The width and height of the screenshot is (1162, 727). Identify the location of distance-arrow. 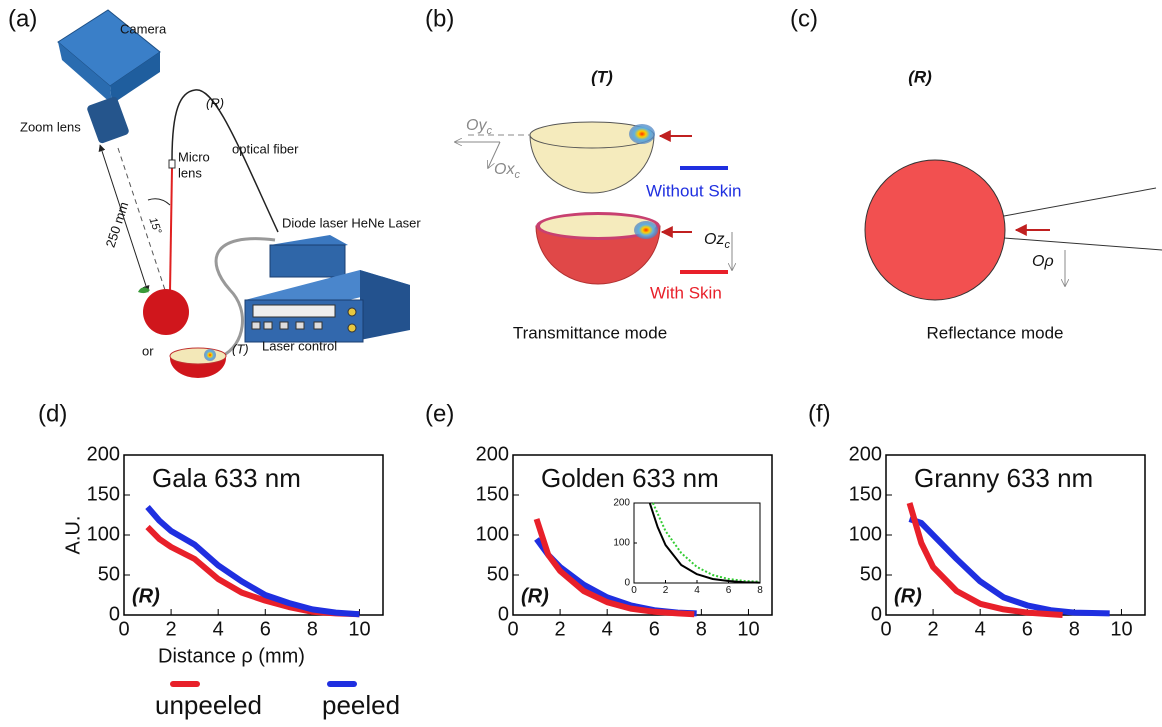
(124, 218).